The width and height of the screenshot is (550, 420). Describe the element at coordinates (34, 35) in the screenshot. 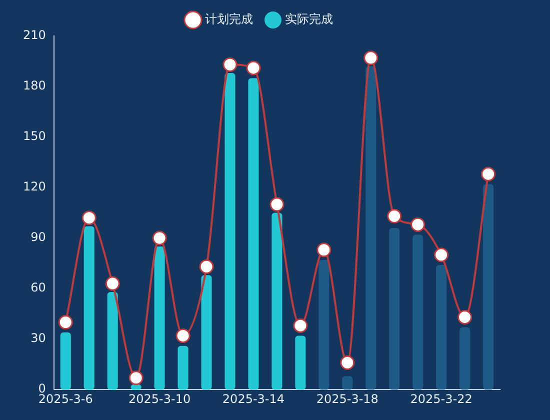

I see `y-tick-label: 210` at that location.